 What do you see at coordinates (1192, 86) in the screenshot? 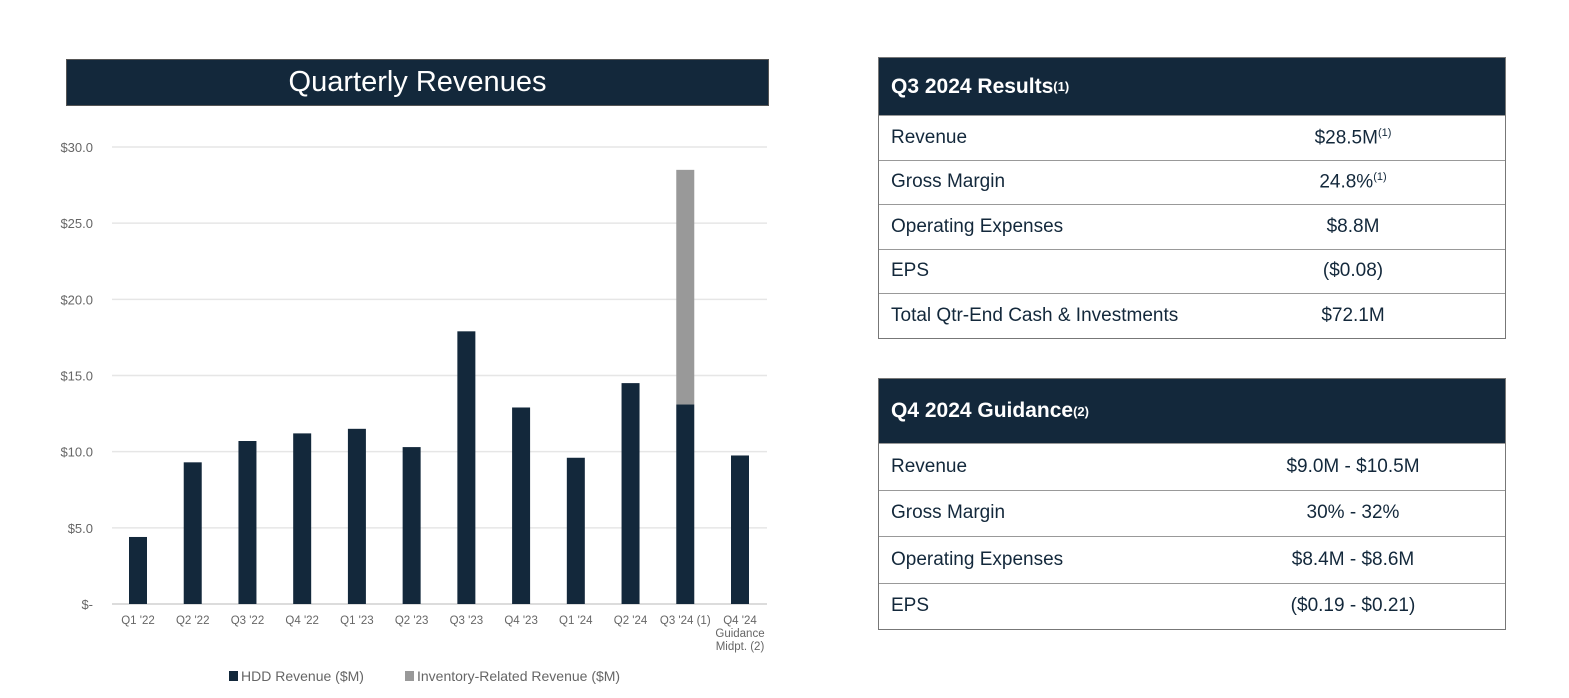
I see `q3-results-header: Q3 2024 Results (1)` at bounding box center [1192, 86].